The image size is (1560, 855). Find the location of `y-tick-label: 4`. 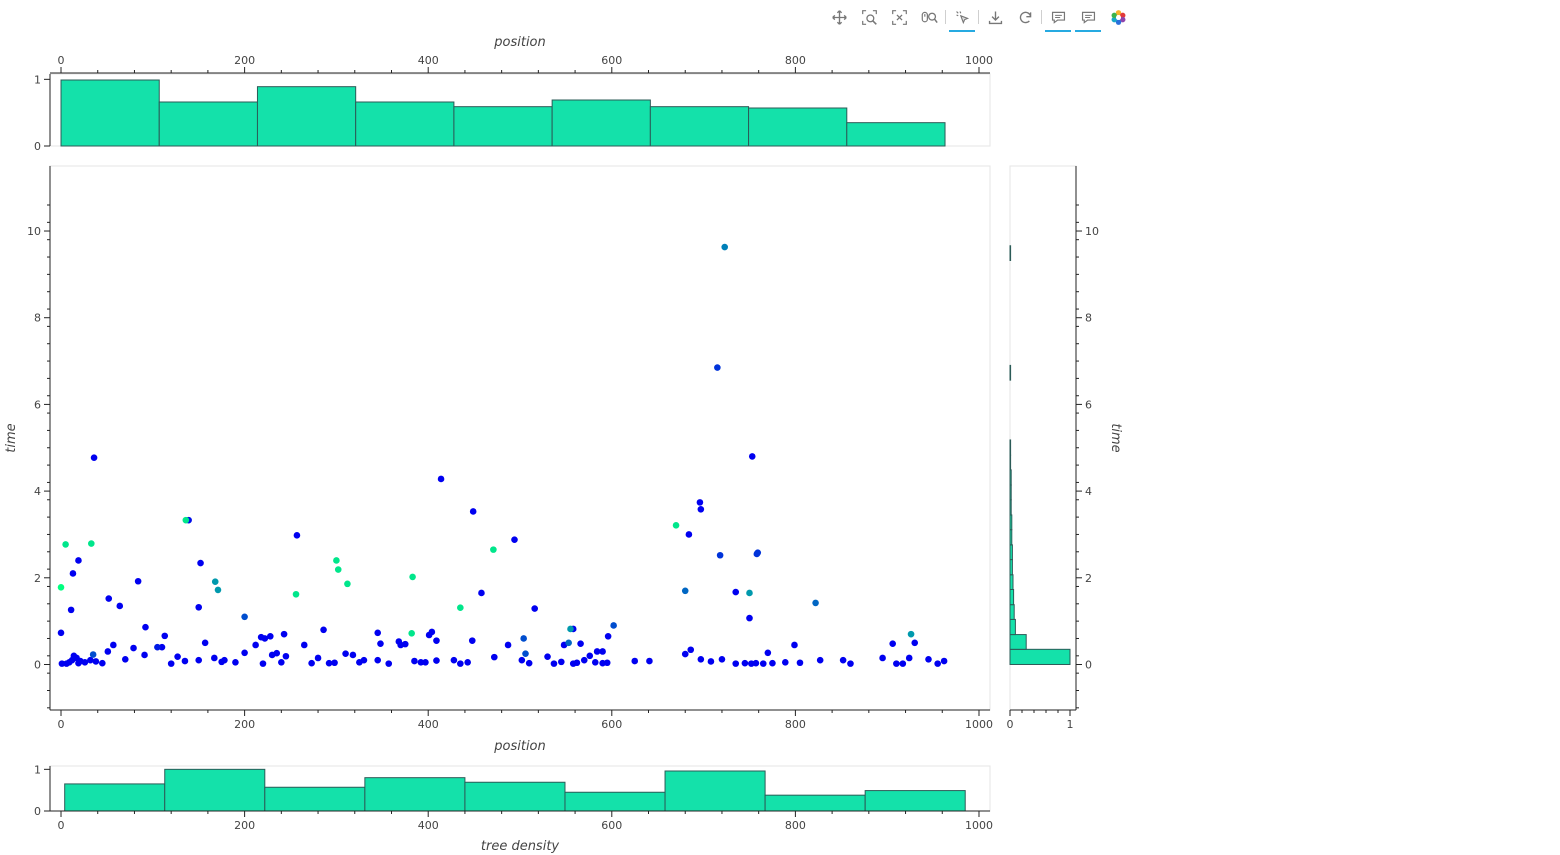

y-tick-label: 4 is located at coordinates (1088, 491).